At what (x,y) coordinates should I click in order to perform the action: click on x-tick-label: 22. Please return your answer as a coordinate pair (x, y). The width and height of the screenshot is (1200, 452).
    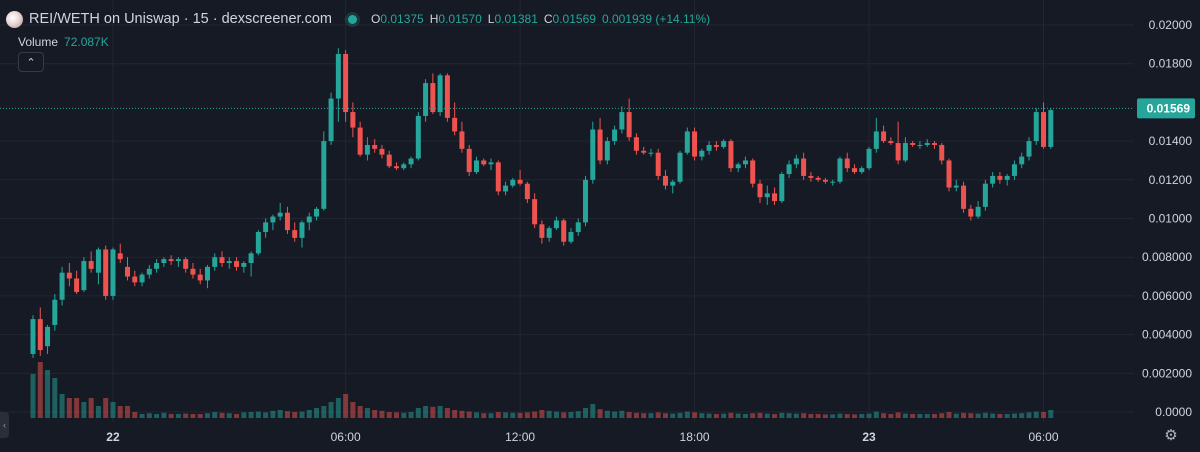
    Looking at the image, I should click on (113, 437).